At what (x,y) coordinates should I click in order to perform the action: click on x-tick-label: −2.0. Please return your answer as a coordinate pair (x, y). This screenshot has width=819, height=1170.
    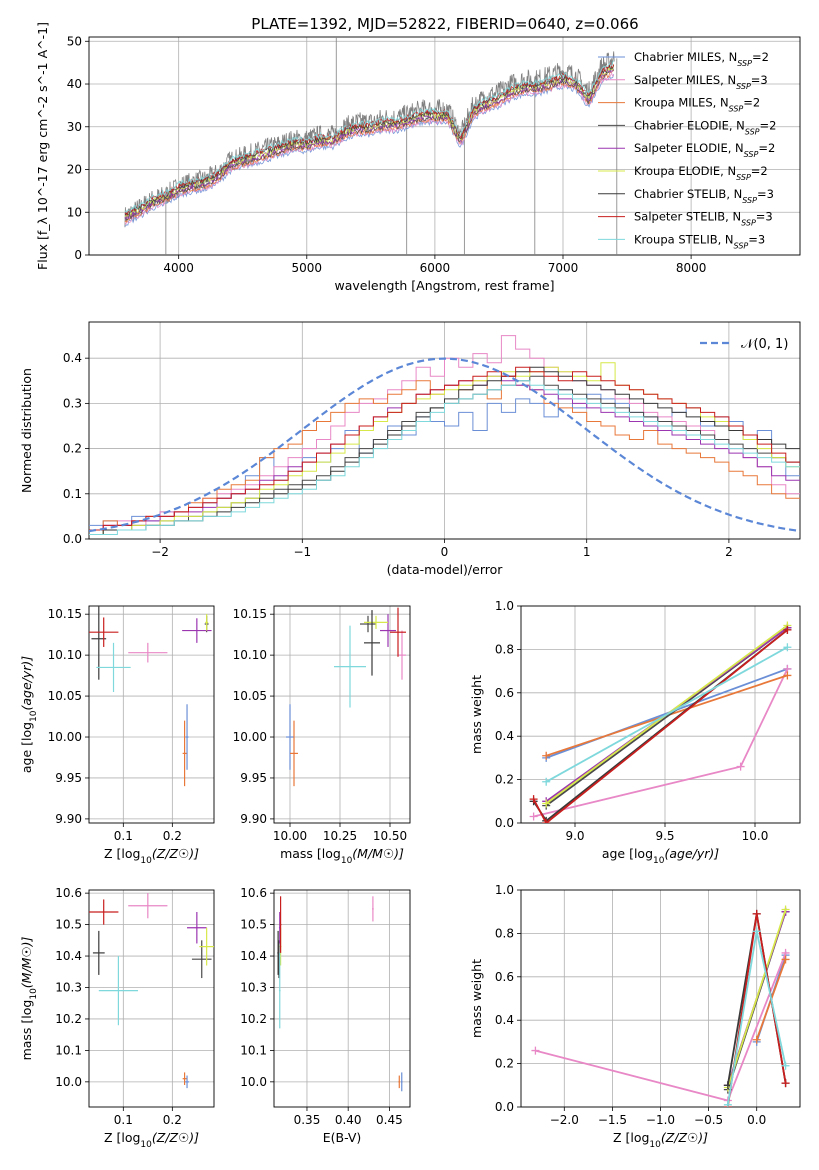
    Looking at the image, I should click on (564, 1120).